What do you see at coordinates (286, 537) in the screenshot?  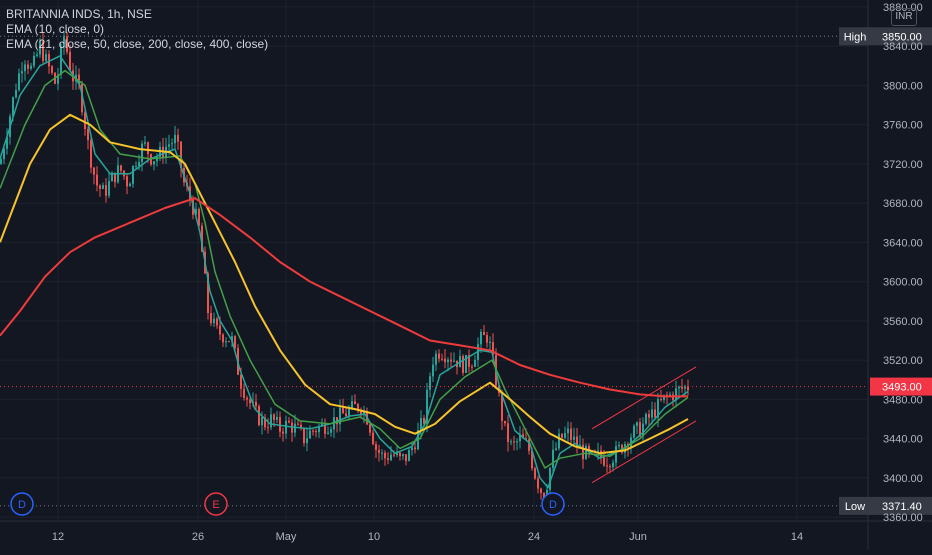 I see `x-tick-label: May` at bounding box center [286, 537].